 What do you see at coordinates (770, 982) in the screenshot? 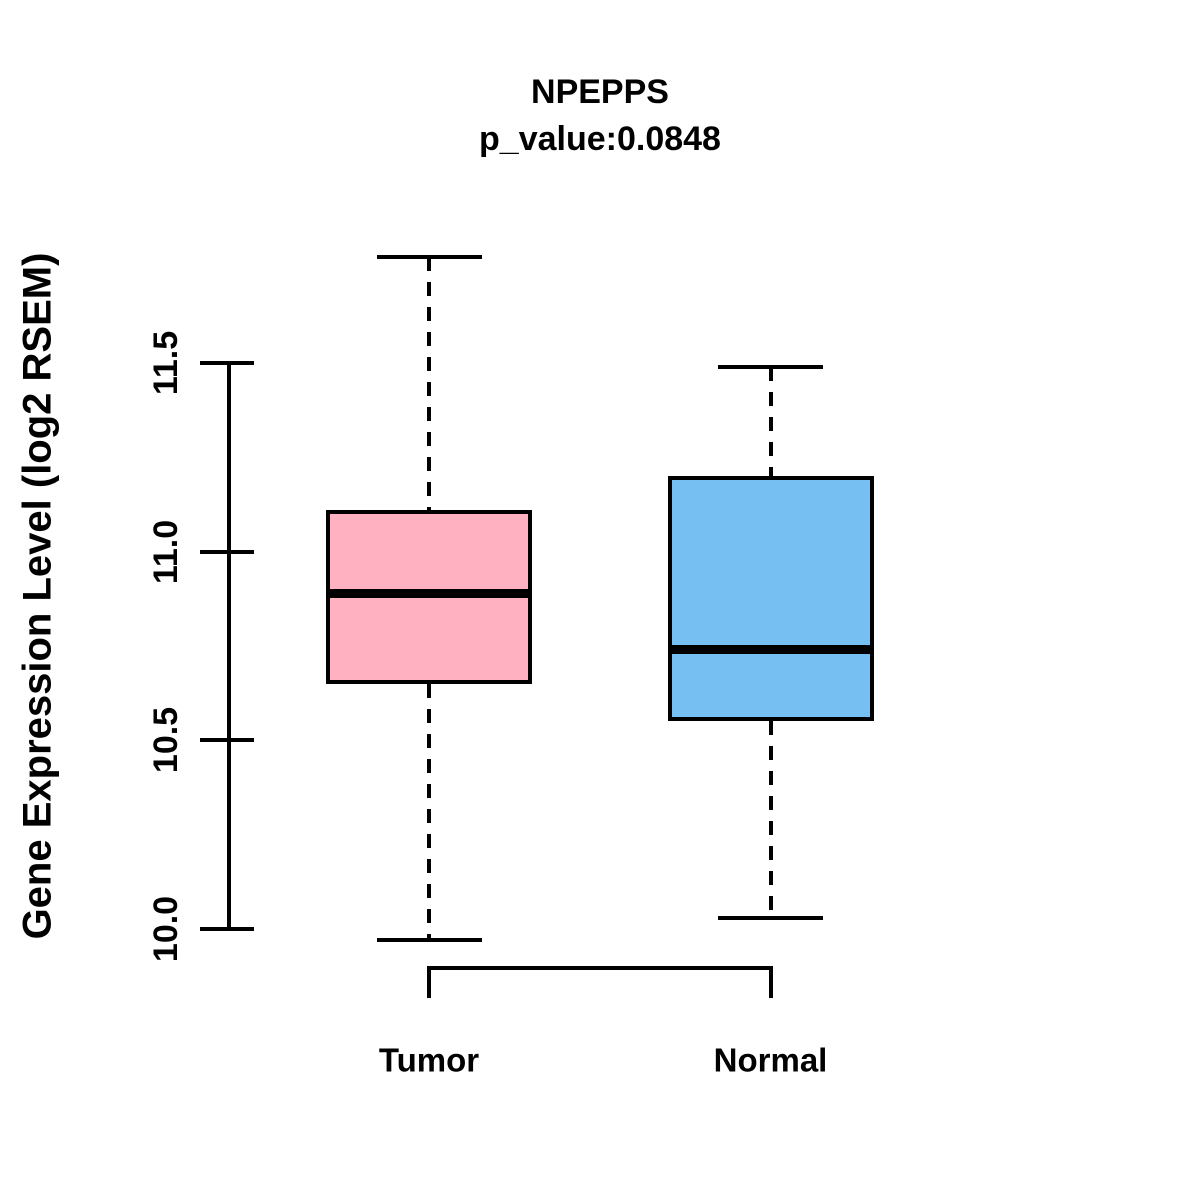
I see `x-axis-bracket-tick-right` at bounding box center [770, 982].